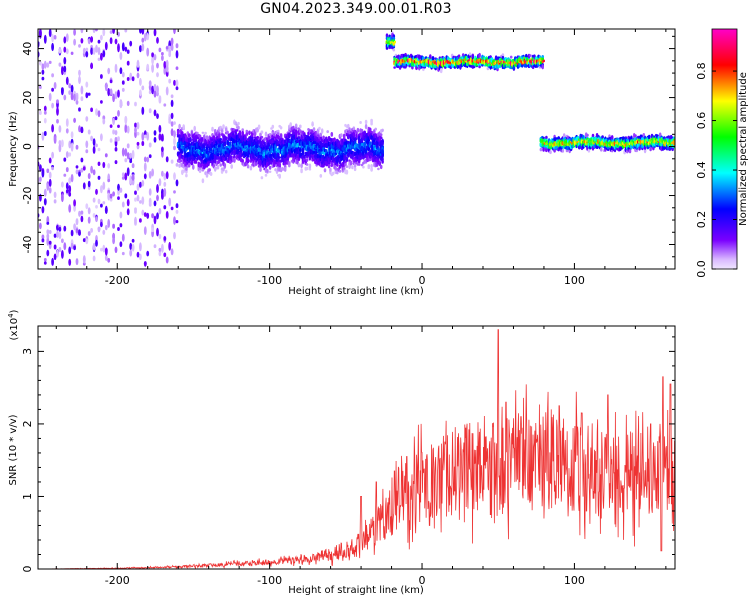 This screenshot has width=750, height=600. What do you see at coordinates (356, 9) in the screenshot?
I see `chart-title: GN04.2023.349.00.01.R03` at bounding box center [356, 9].